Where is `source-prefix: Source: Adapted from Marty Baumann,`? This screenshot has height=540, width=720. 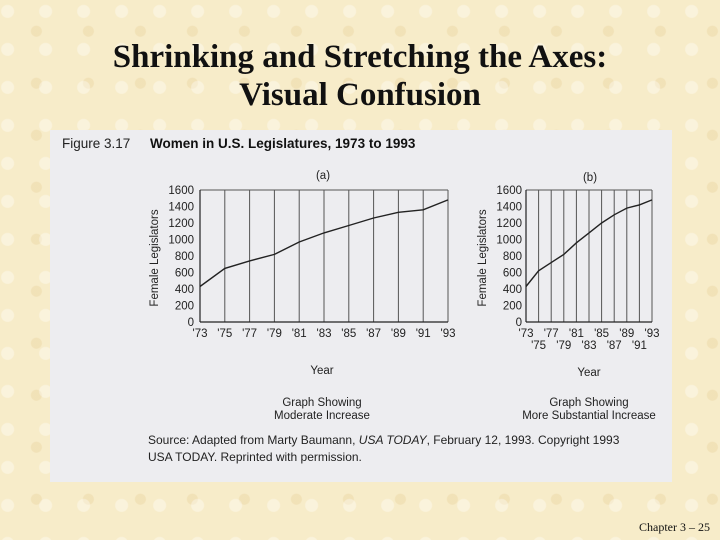 source-prefix: Source: Adapted from Marty Baumann, is located at coordinates (253, 440).